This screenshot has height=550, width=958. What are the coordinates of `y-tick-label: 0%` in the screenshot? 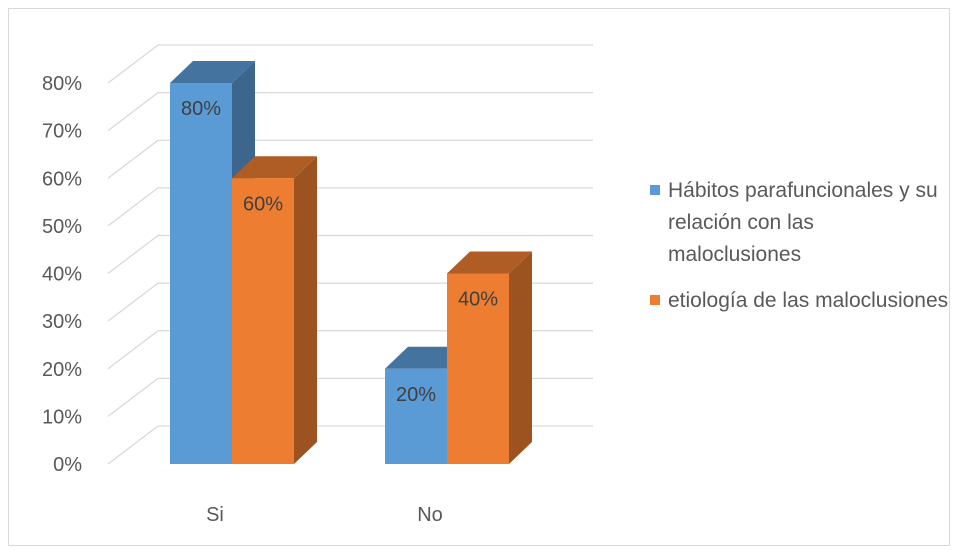 It's located at (67, 465).